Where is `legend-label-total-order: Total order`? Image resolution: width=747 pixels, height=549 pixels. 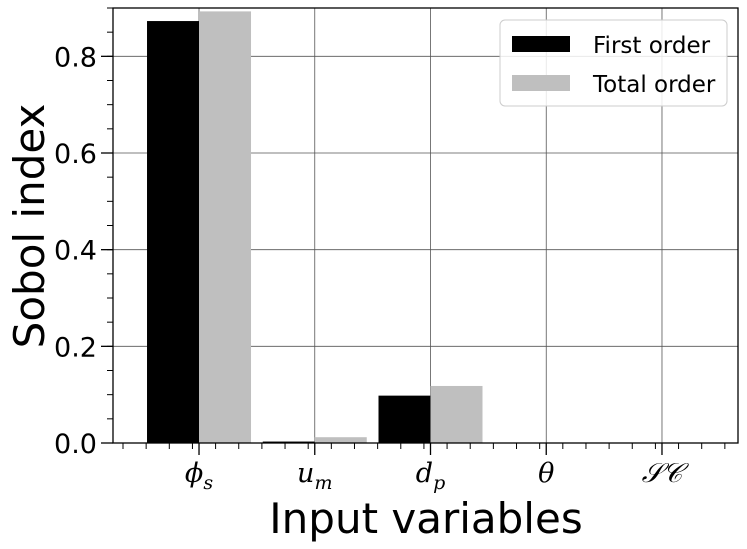 legend-label-total-order: Total order is located at coordinates (654, 85).